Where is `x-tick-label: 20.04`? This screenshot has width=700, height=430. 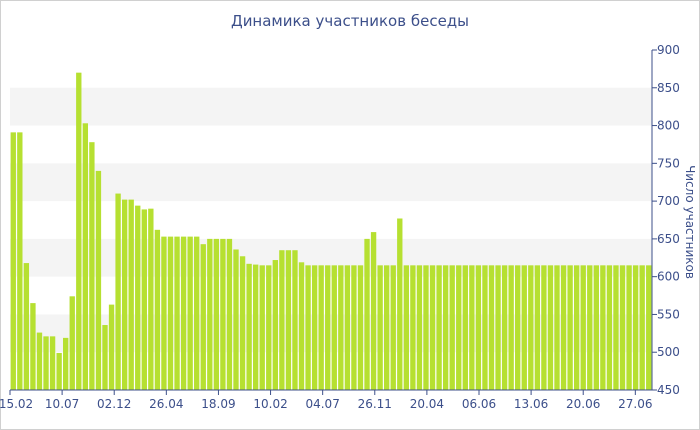 x-tick-label: 20.04 is located at coordinates (427, 404).